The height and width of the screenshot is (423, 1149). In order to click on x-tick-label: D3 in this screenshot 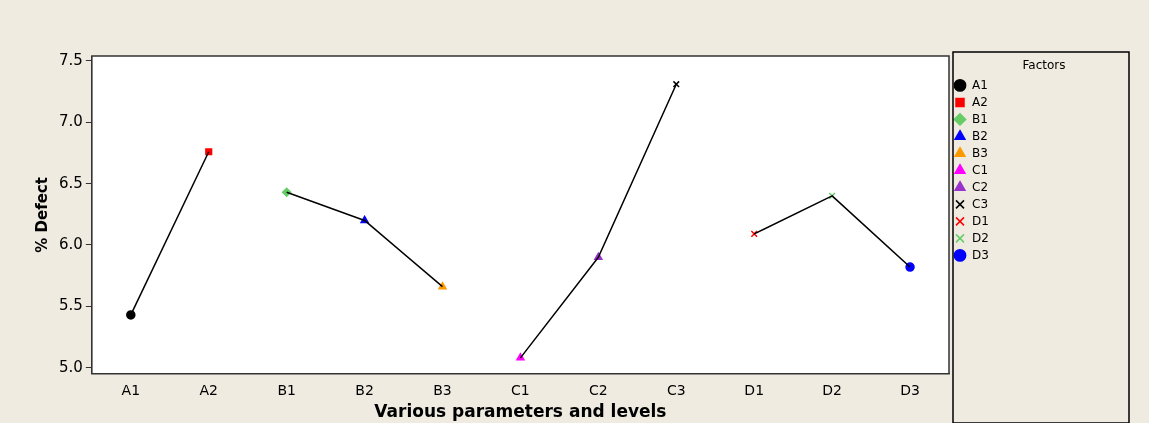, I will do `click(910, 389)`.